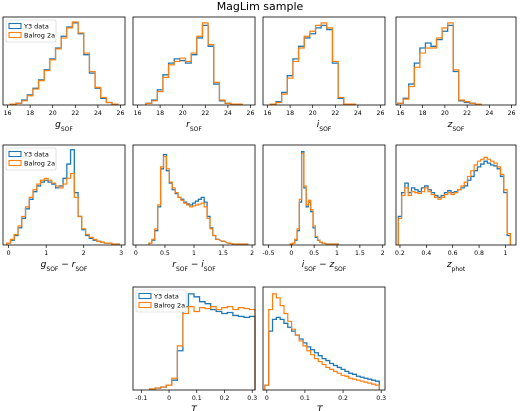 This screenshot has height=411, width=520. What do you see at coordinates (194, 408) in the screenshot?
I see `x-axis-label: T` at bounding box center [194, 408].